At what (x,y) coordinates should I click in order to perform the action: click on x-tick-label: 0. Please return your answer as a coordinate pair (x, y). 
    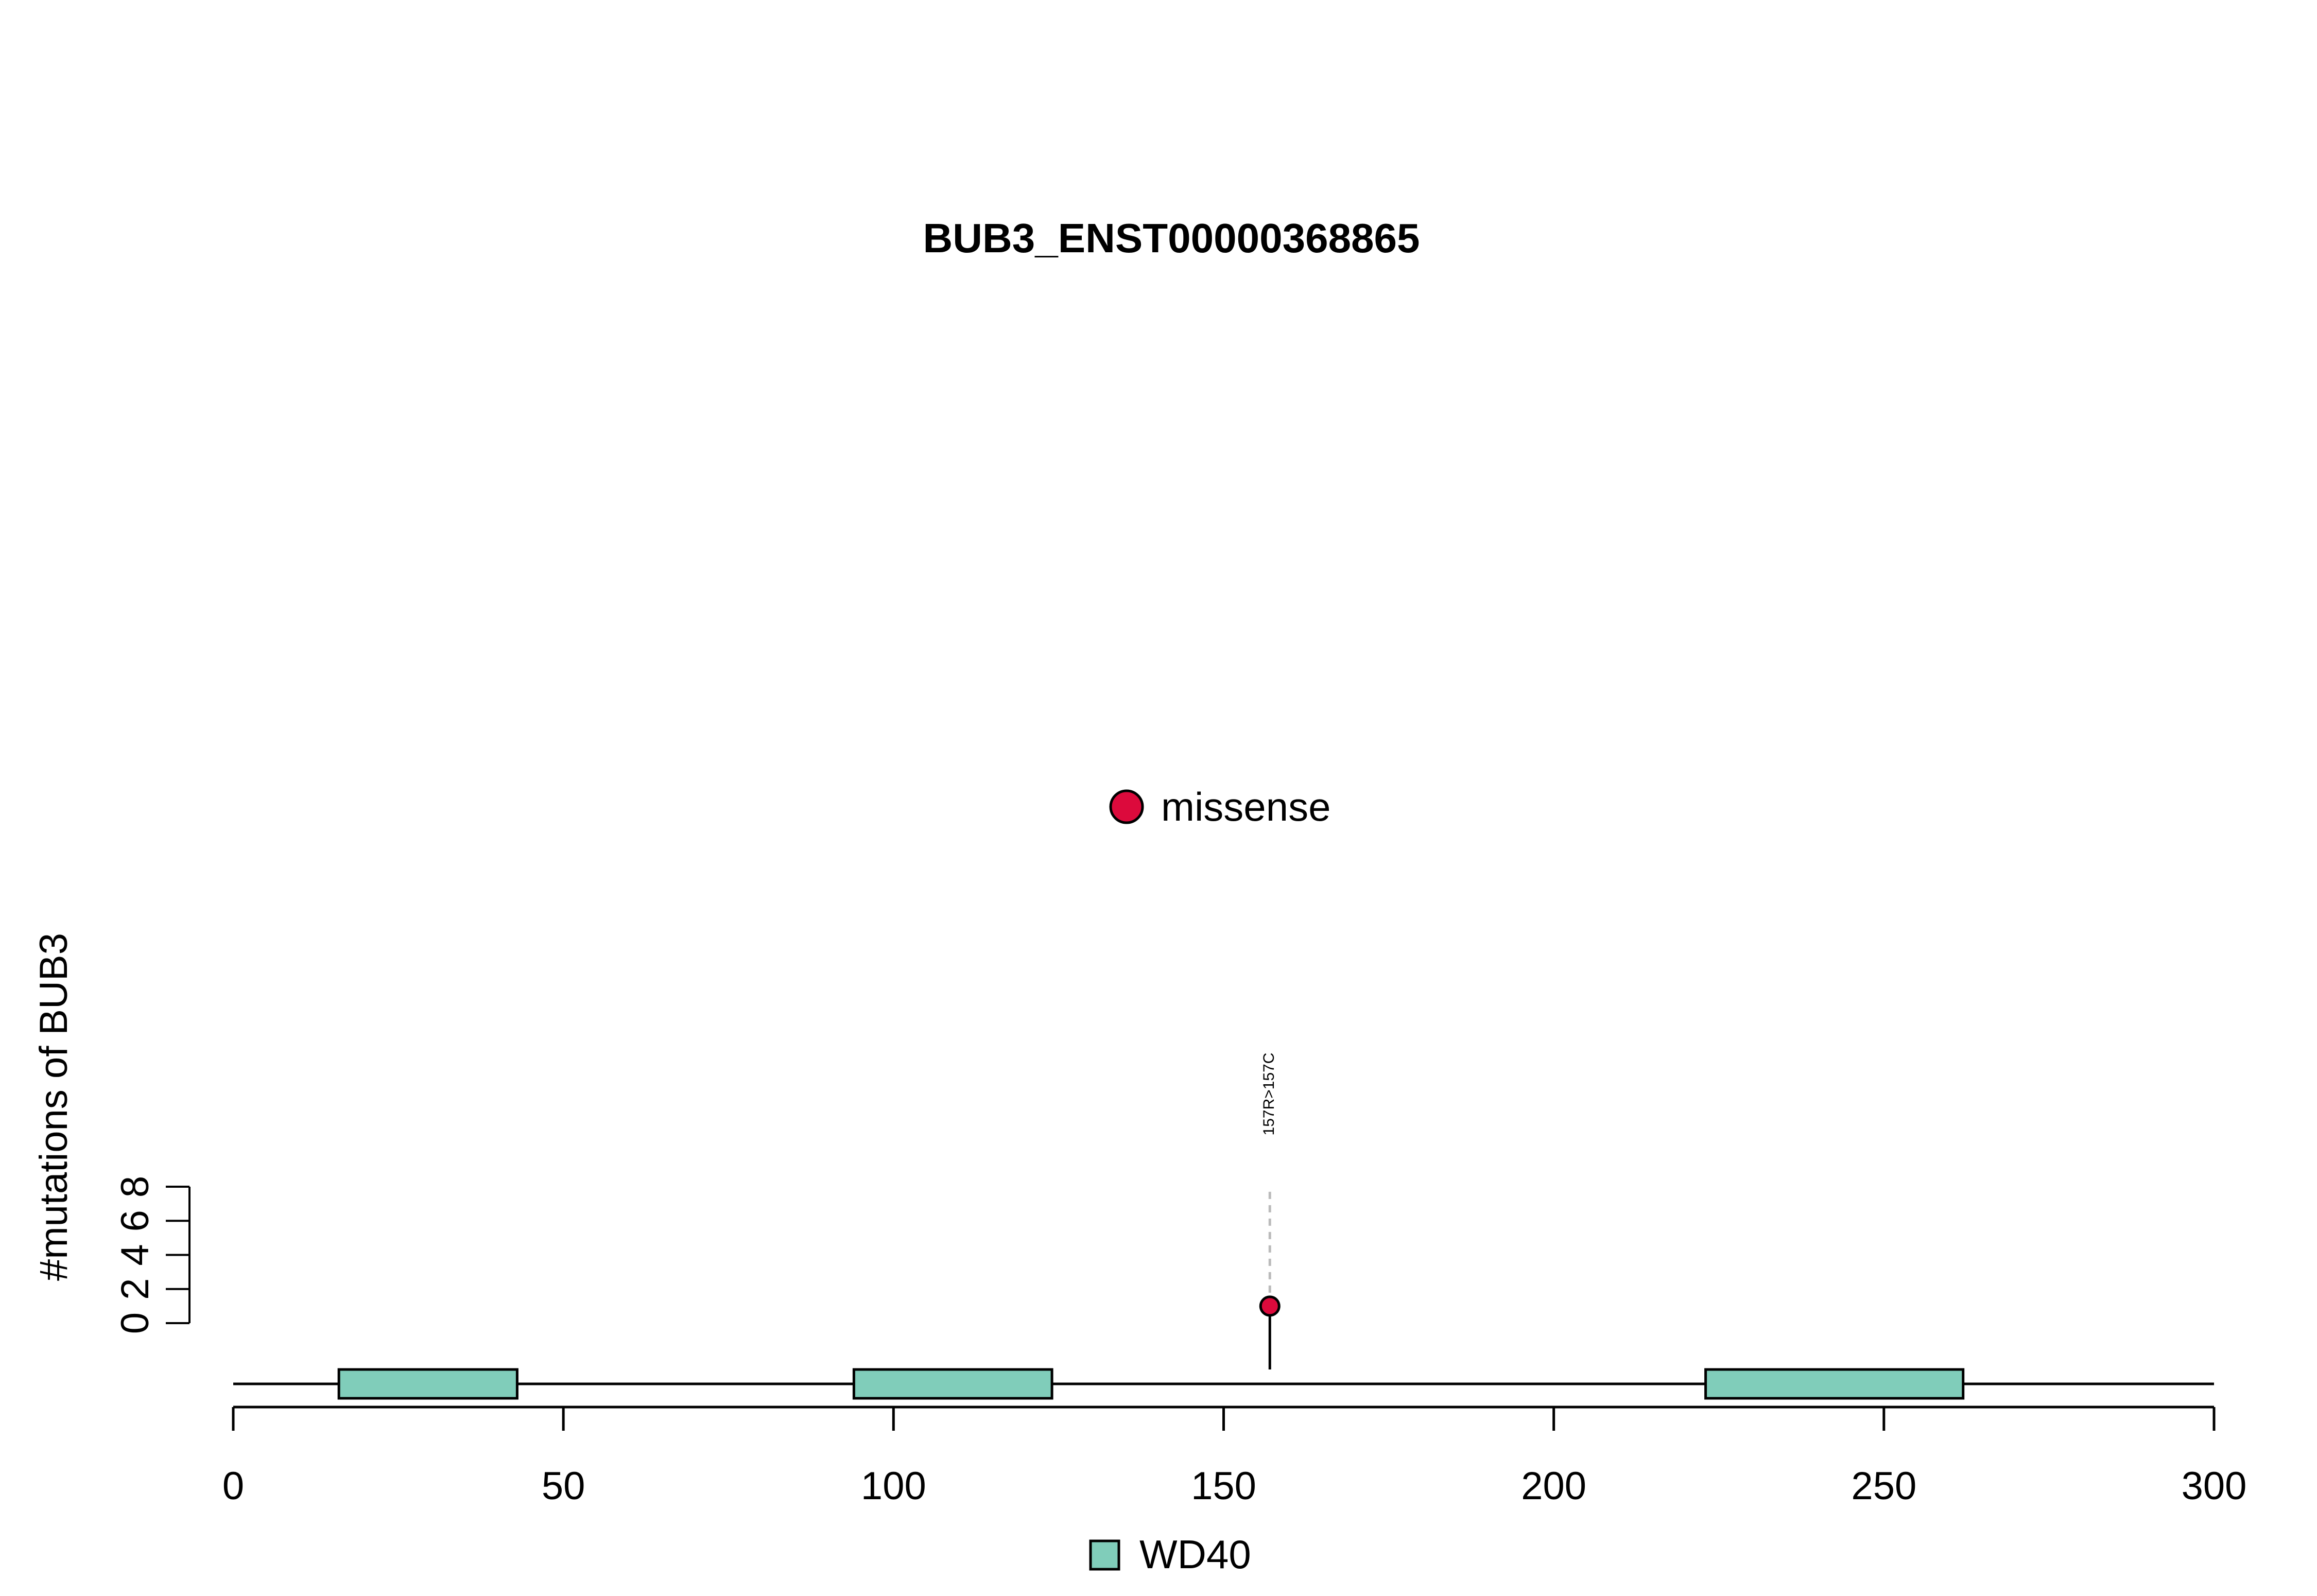
    Looking at the image, I should click on (233, 1486).